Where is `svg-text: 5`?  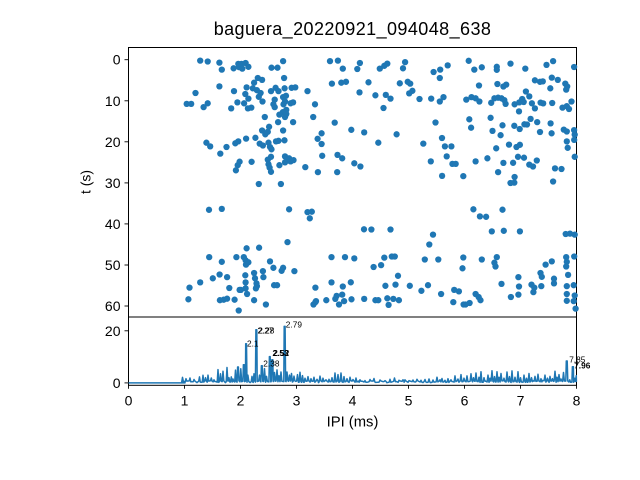 svg-text: 5 is located at coordinates (409, 401).